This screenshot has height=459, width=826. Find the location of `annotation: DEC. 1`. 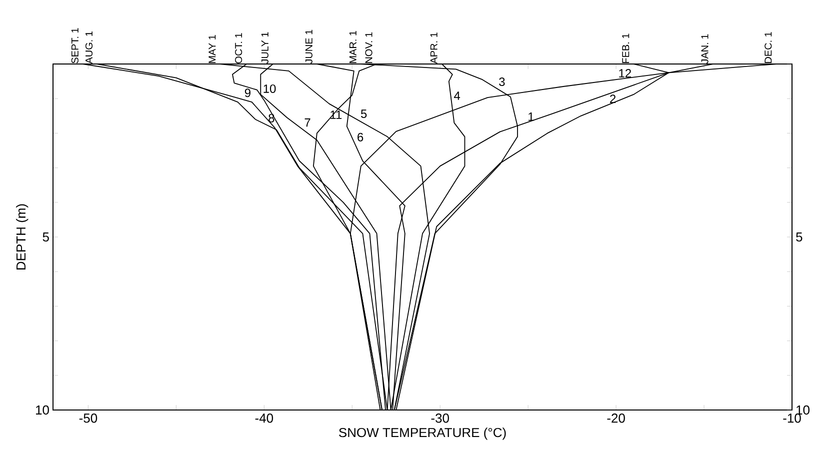

annotation: DEC. 1 is located at coordinates (768, 47).